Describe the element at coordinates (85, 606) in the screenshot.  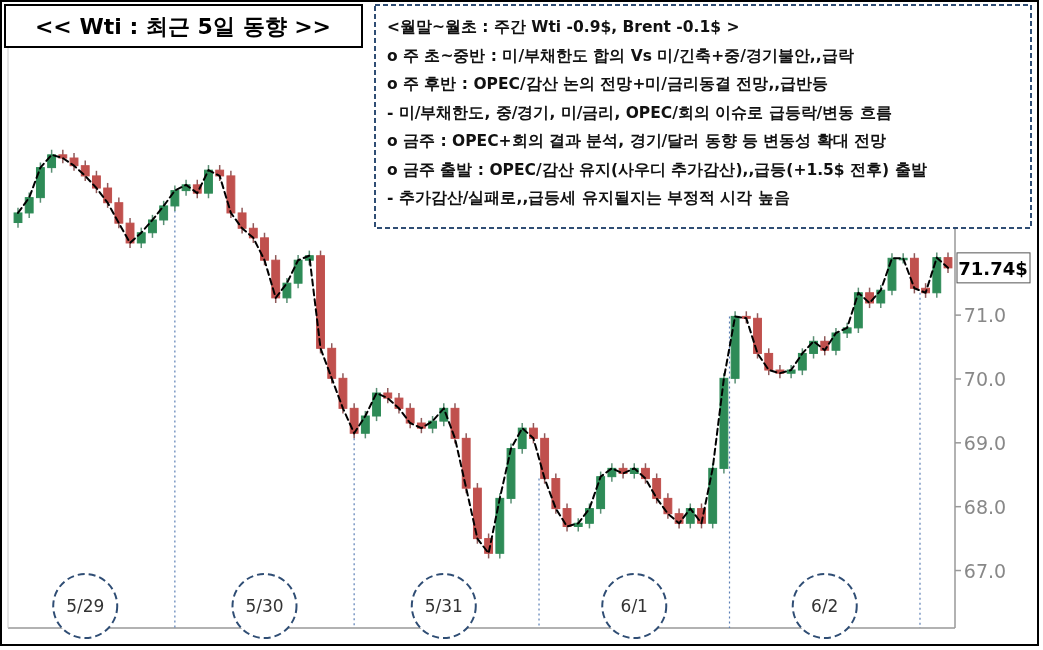
I see `x-tick-label: 5/29` at that location.